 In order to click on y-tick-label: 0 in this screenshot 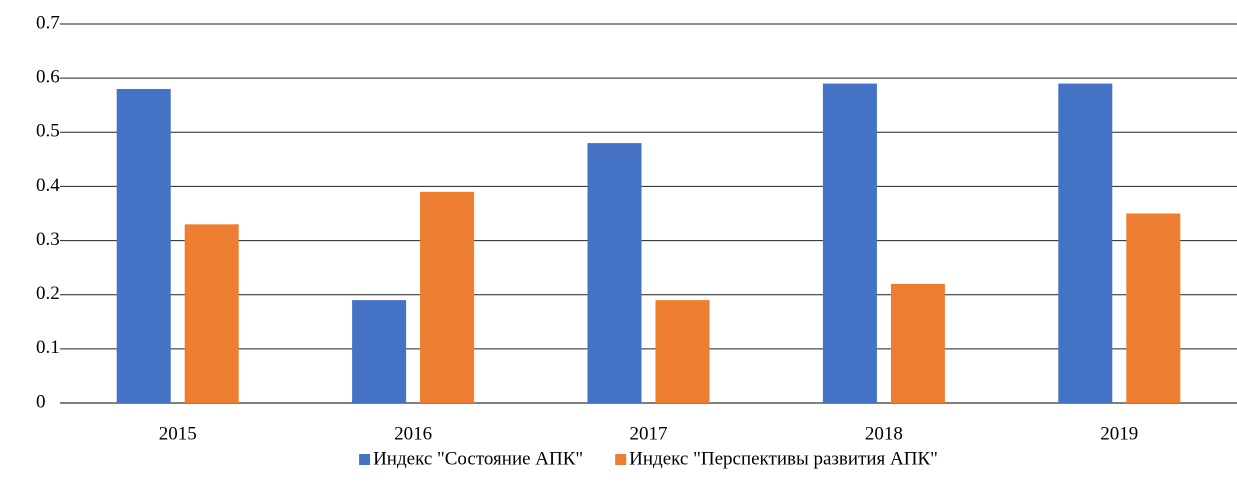, I will do `click(41, 401)`.